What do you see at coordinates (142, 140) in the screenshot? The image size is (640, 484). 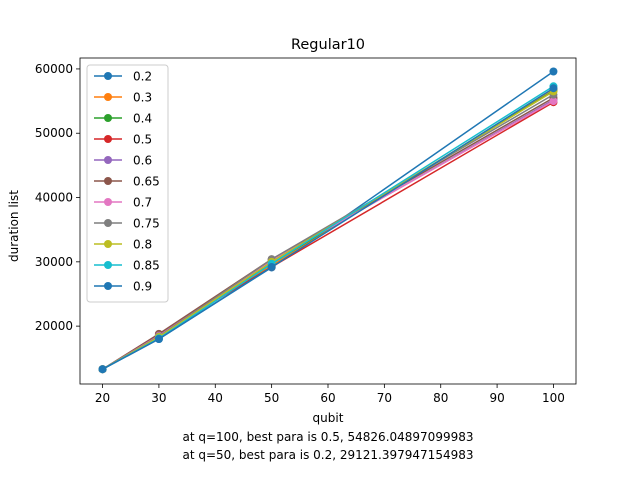 I see `legend-label-0.5: 0.5` at bounding box center [142, 140].